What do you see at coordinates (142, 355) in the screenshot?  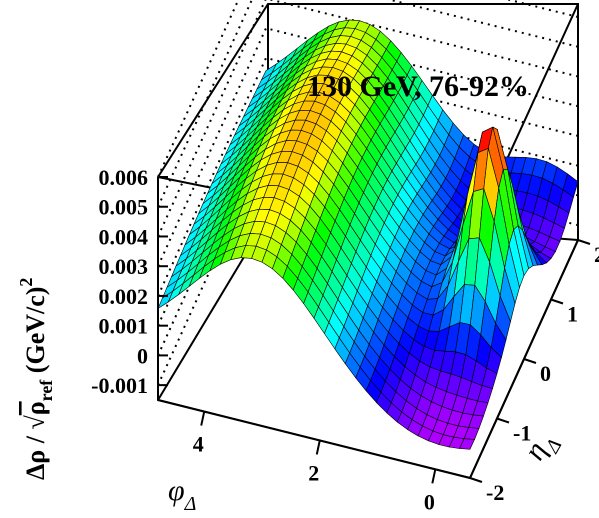 I see `z-tick-label: 0` at bounding box center [142, 355].